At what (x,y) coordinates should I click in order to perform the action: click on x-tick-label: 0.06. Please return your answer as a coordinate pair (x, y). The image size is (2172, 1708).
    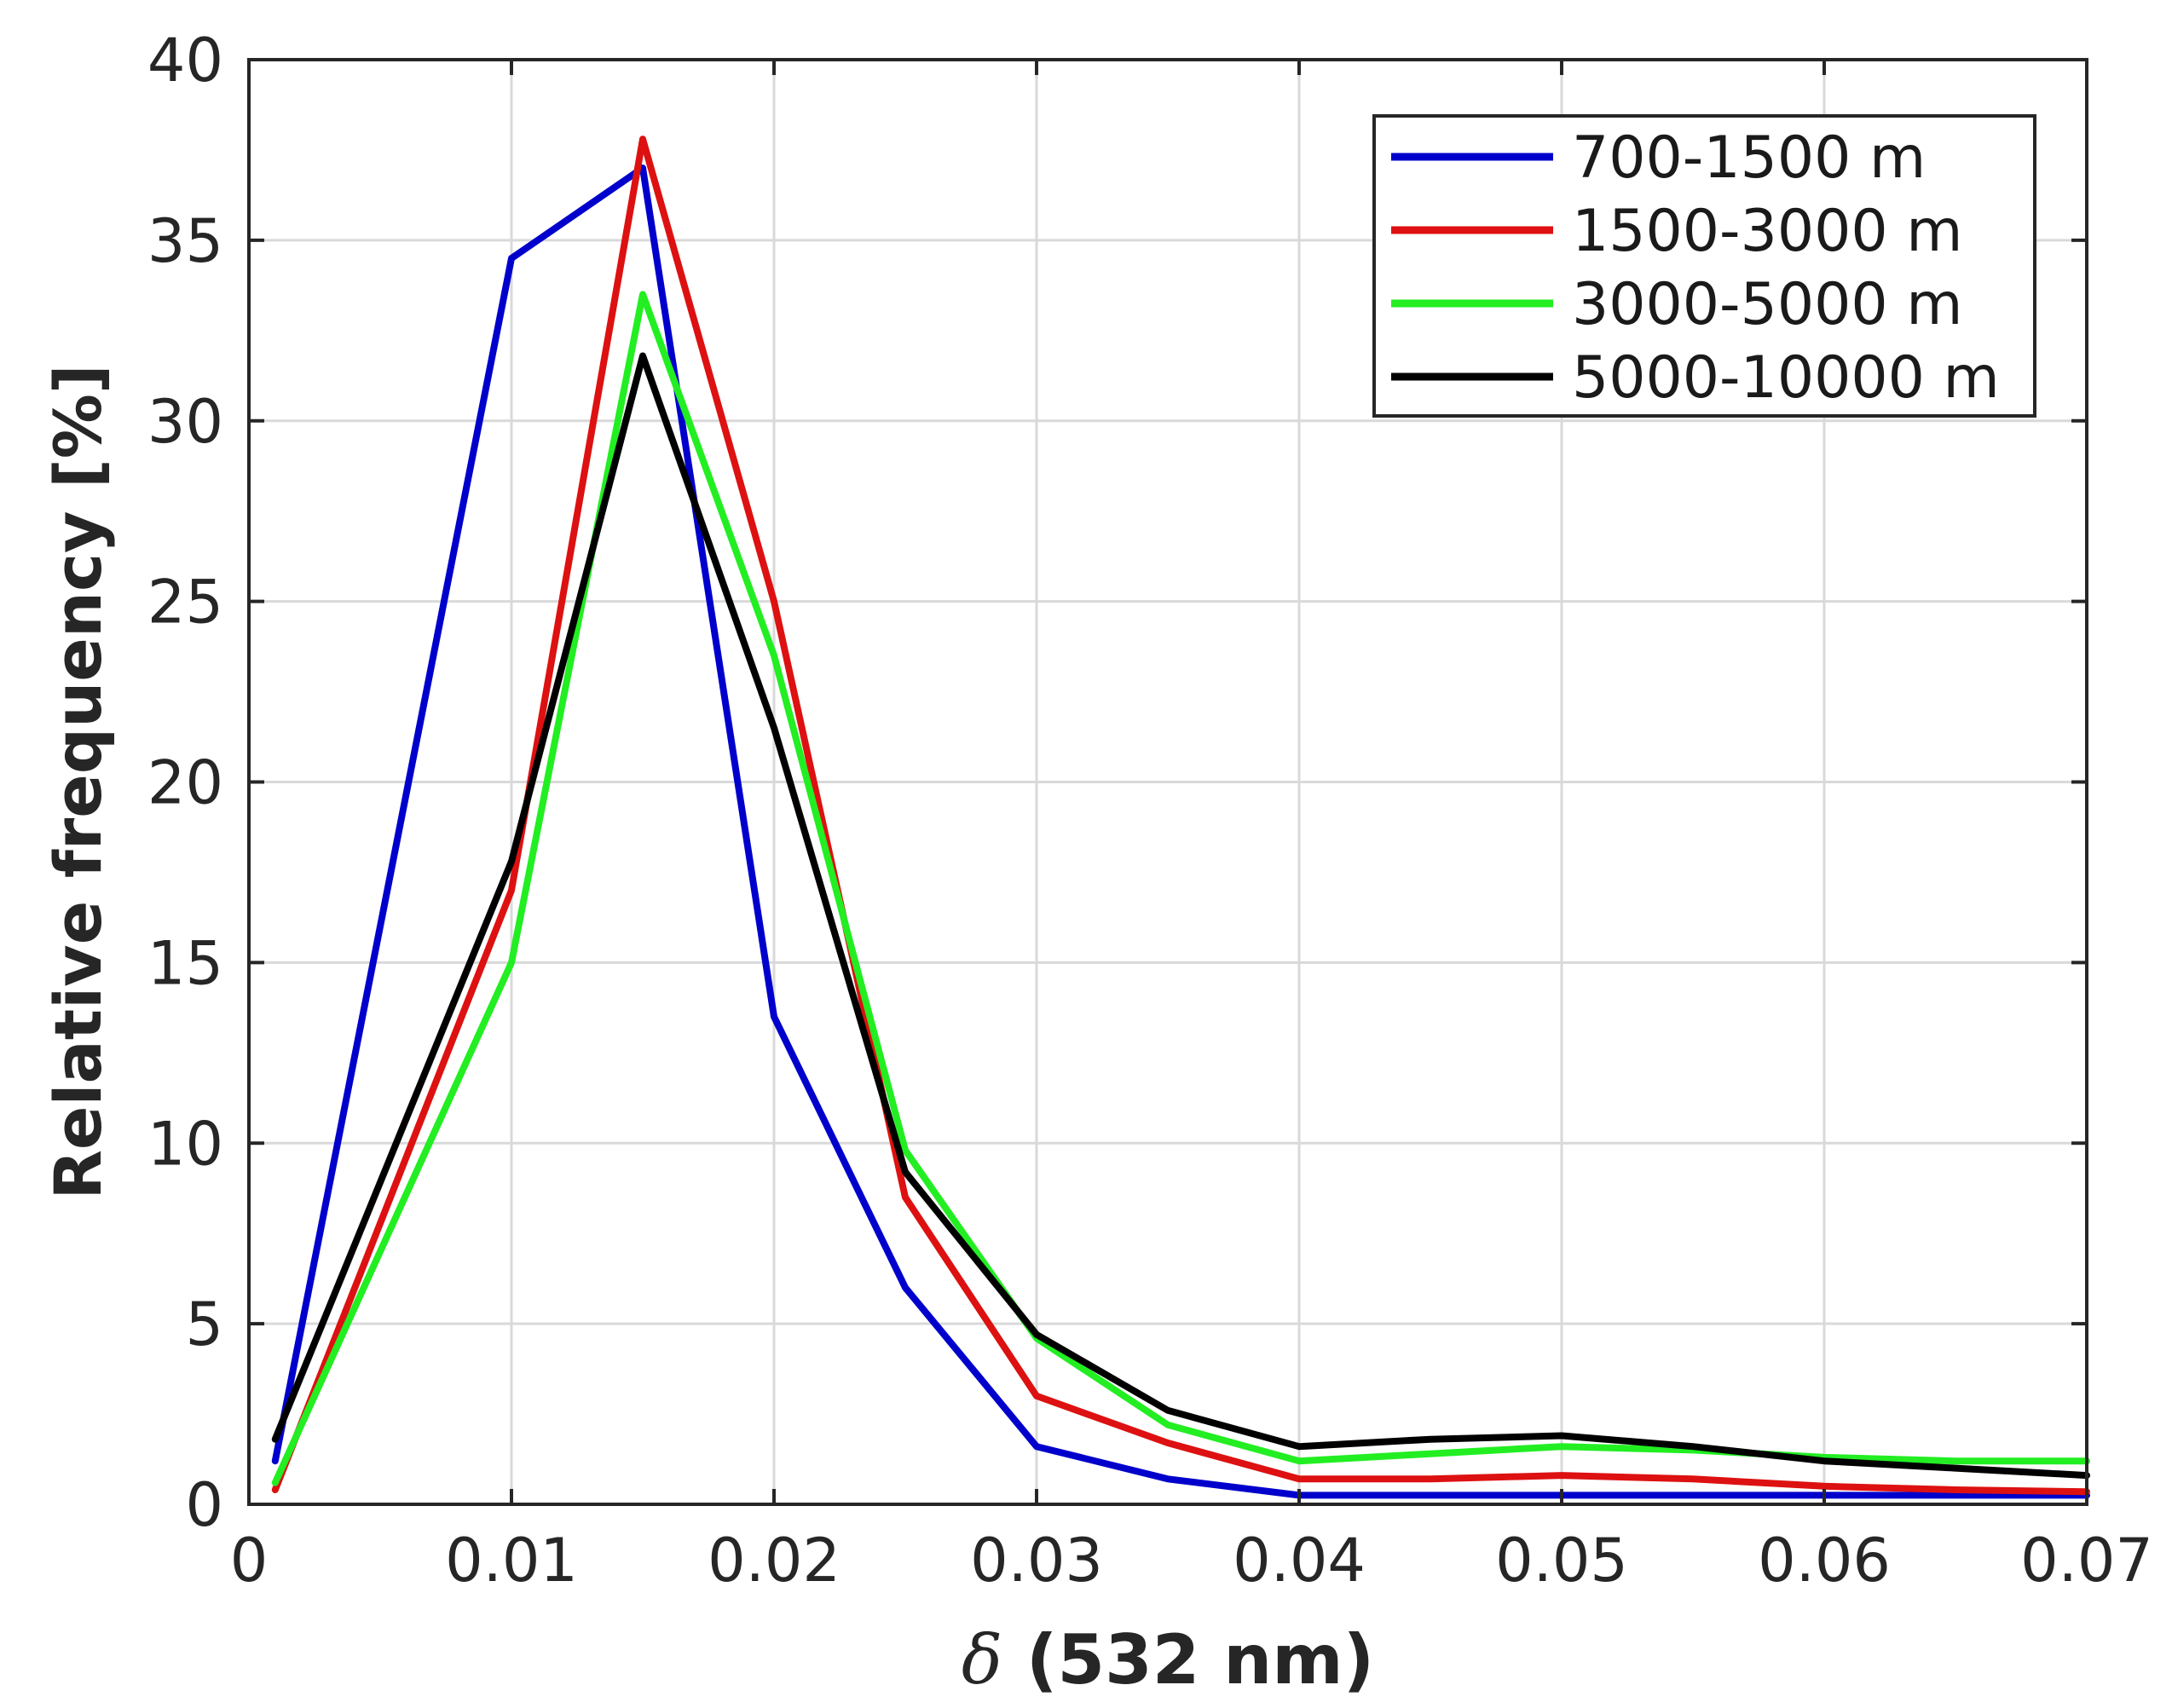
    Looking at the image, I should click on (1824, 1560).